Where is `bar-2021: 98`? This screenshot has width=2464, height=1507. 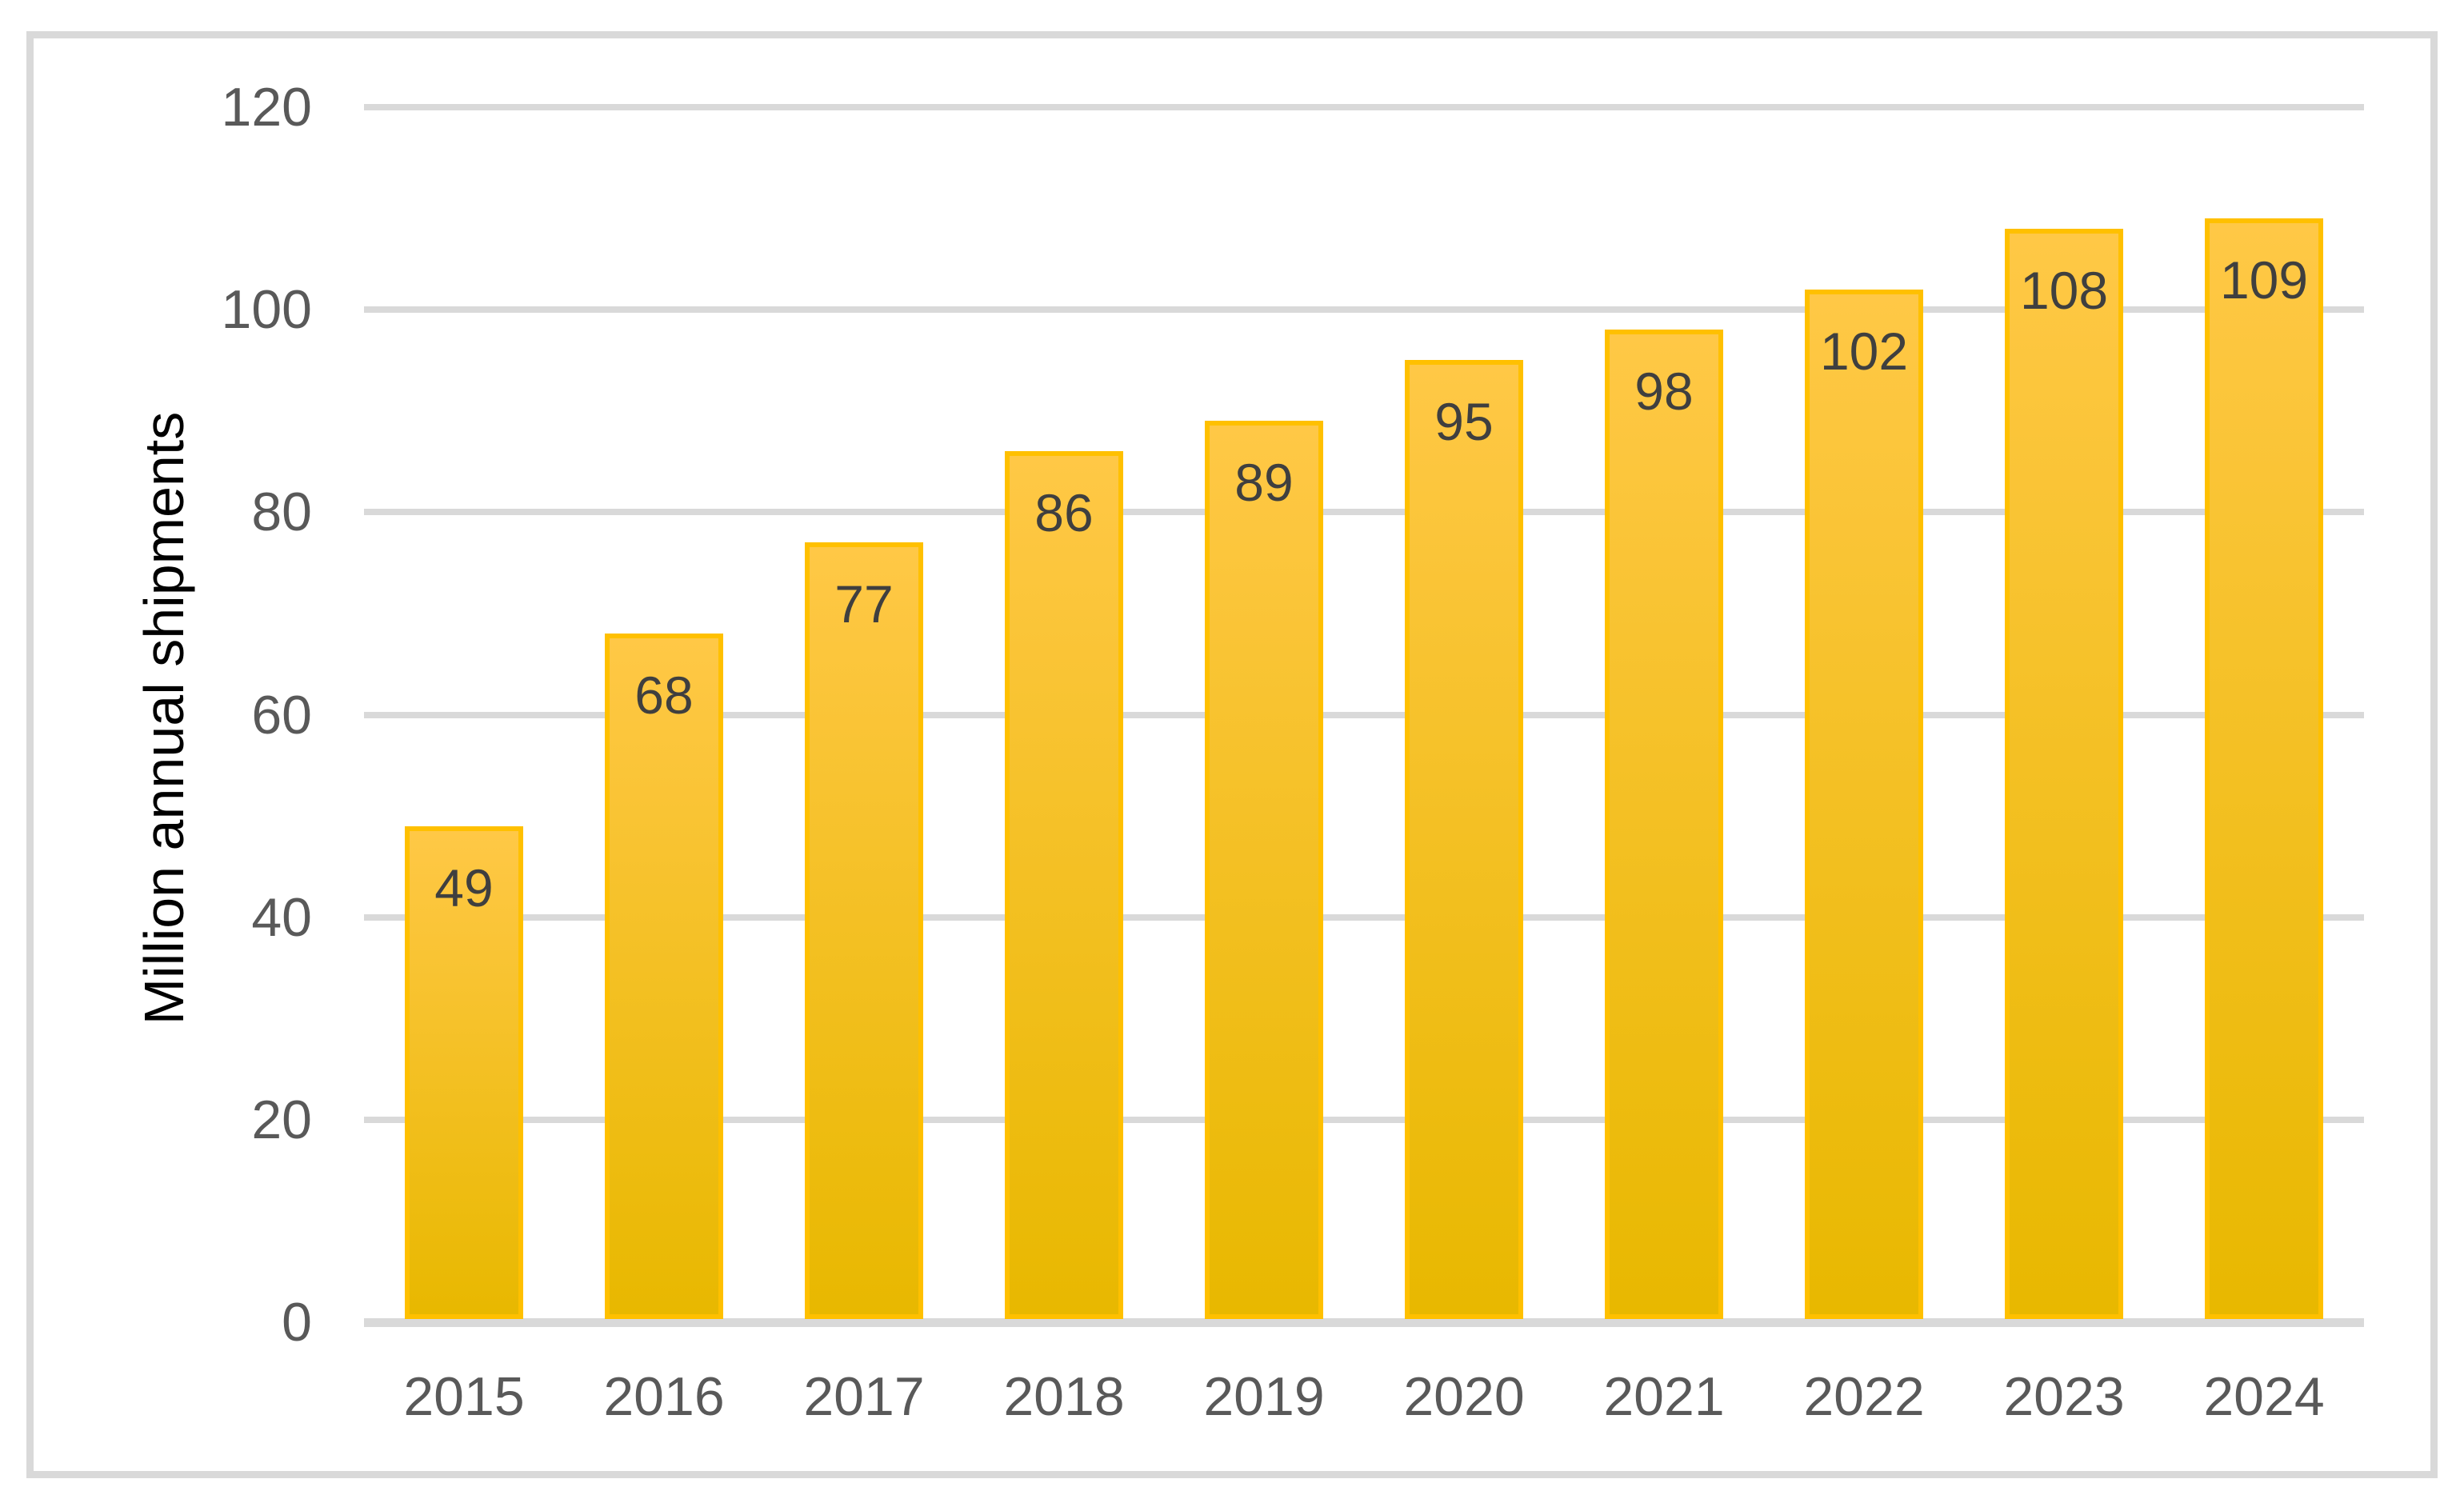 bar-2021: 98 is located at coordinates (1664, 824).